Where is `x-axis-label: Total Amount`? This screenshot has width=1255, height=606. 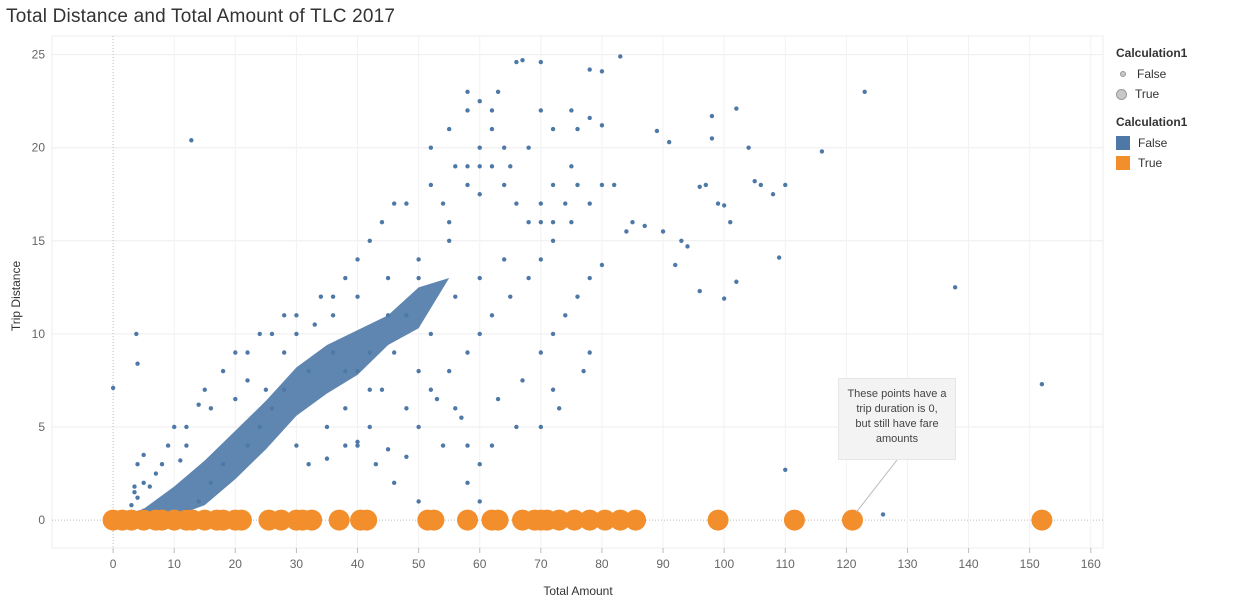
x-axis-label: Total Amount is located at coordinates (578, 591).